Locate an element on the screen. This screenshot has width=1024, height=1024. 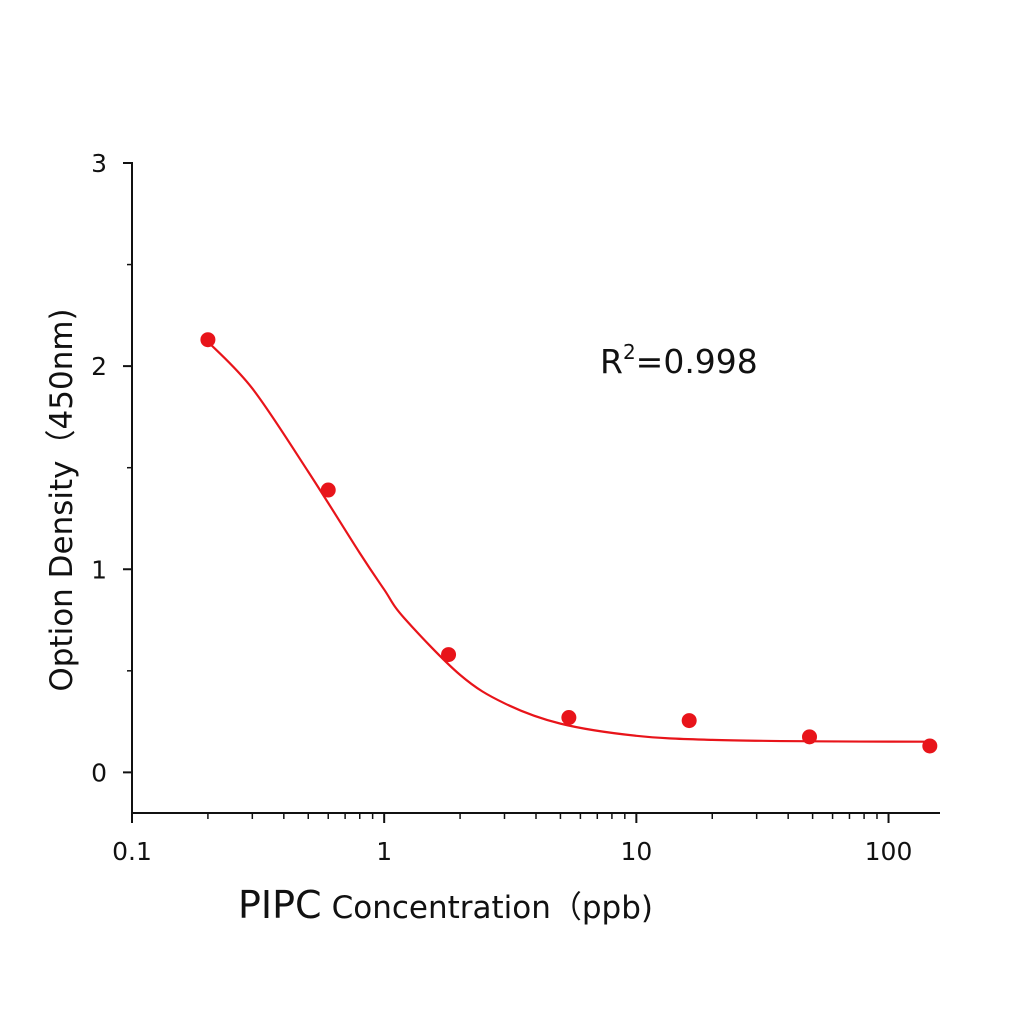
y-tick-label: 1 is located at coordinates (99, 569).